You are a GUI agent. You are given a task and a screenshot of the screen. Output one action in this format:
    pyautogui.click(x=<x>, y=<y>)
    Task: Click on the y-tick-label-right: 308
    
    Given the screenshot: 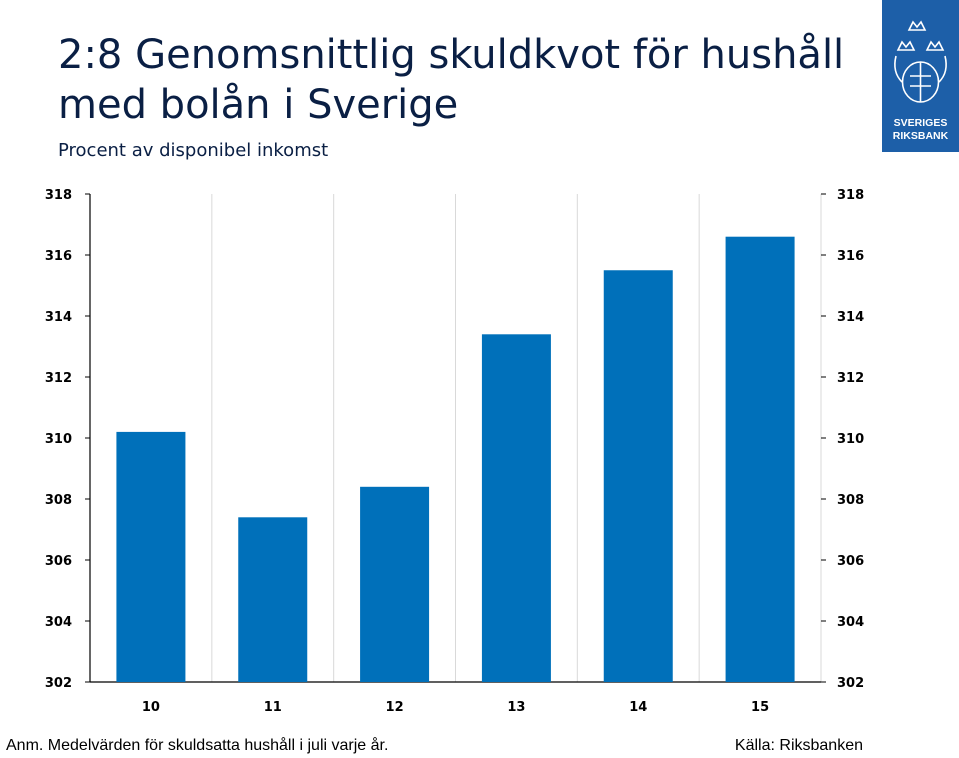 What is the action you would take?
    pyautogui.click(x=850, y=500)
    